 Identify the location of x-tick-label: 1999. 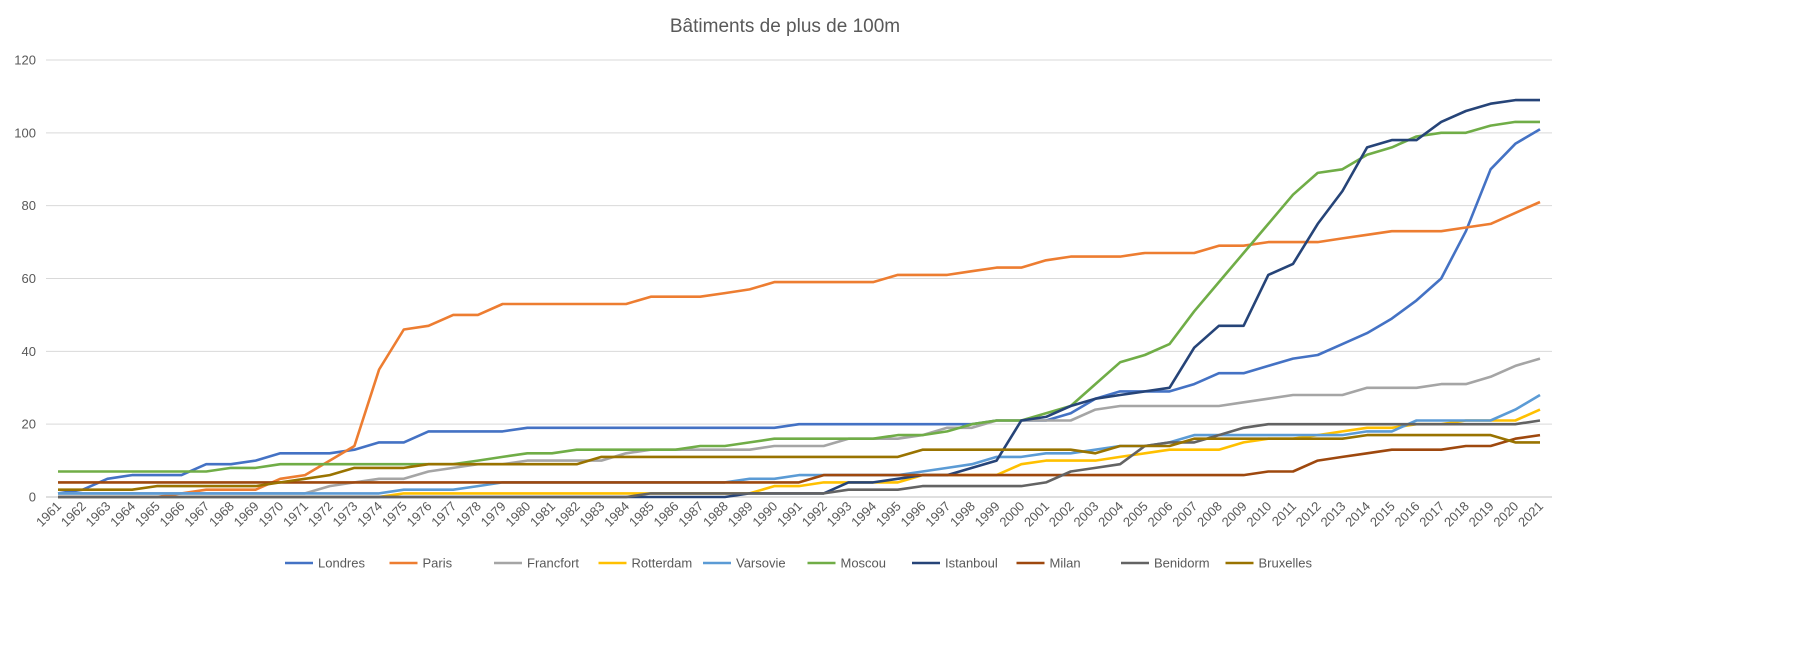
(987, 514).